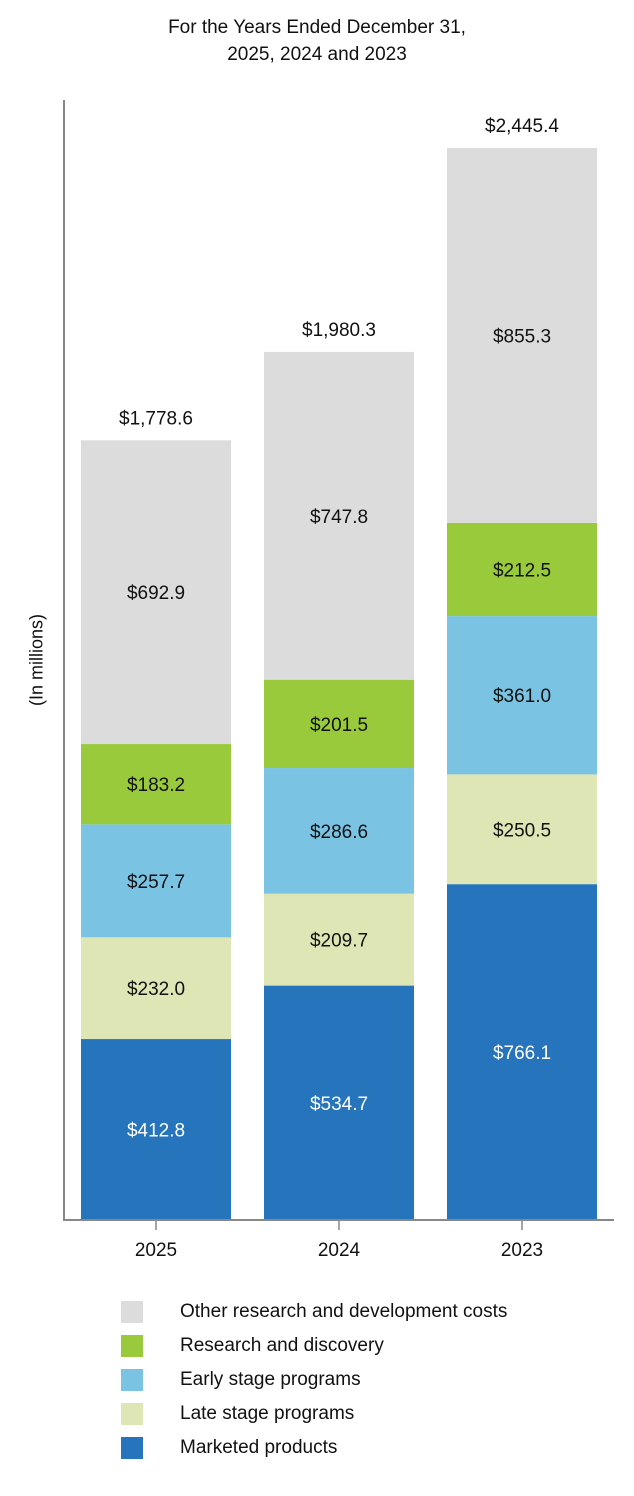 Image resolution: width=634 pixels, height=1496 pixels. I want to click on x-tick-label: 2025, so click(156, 1250).